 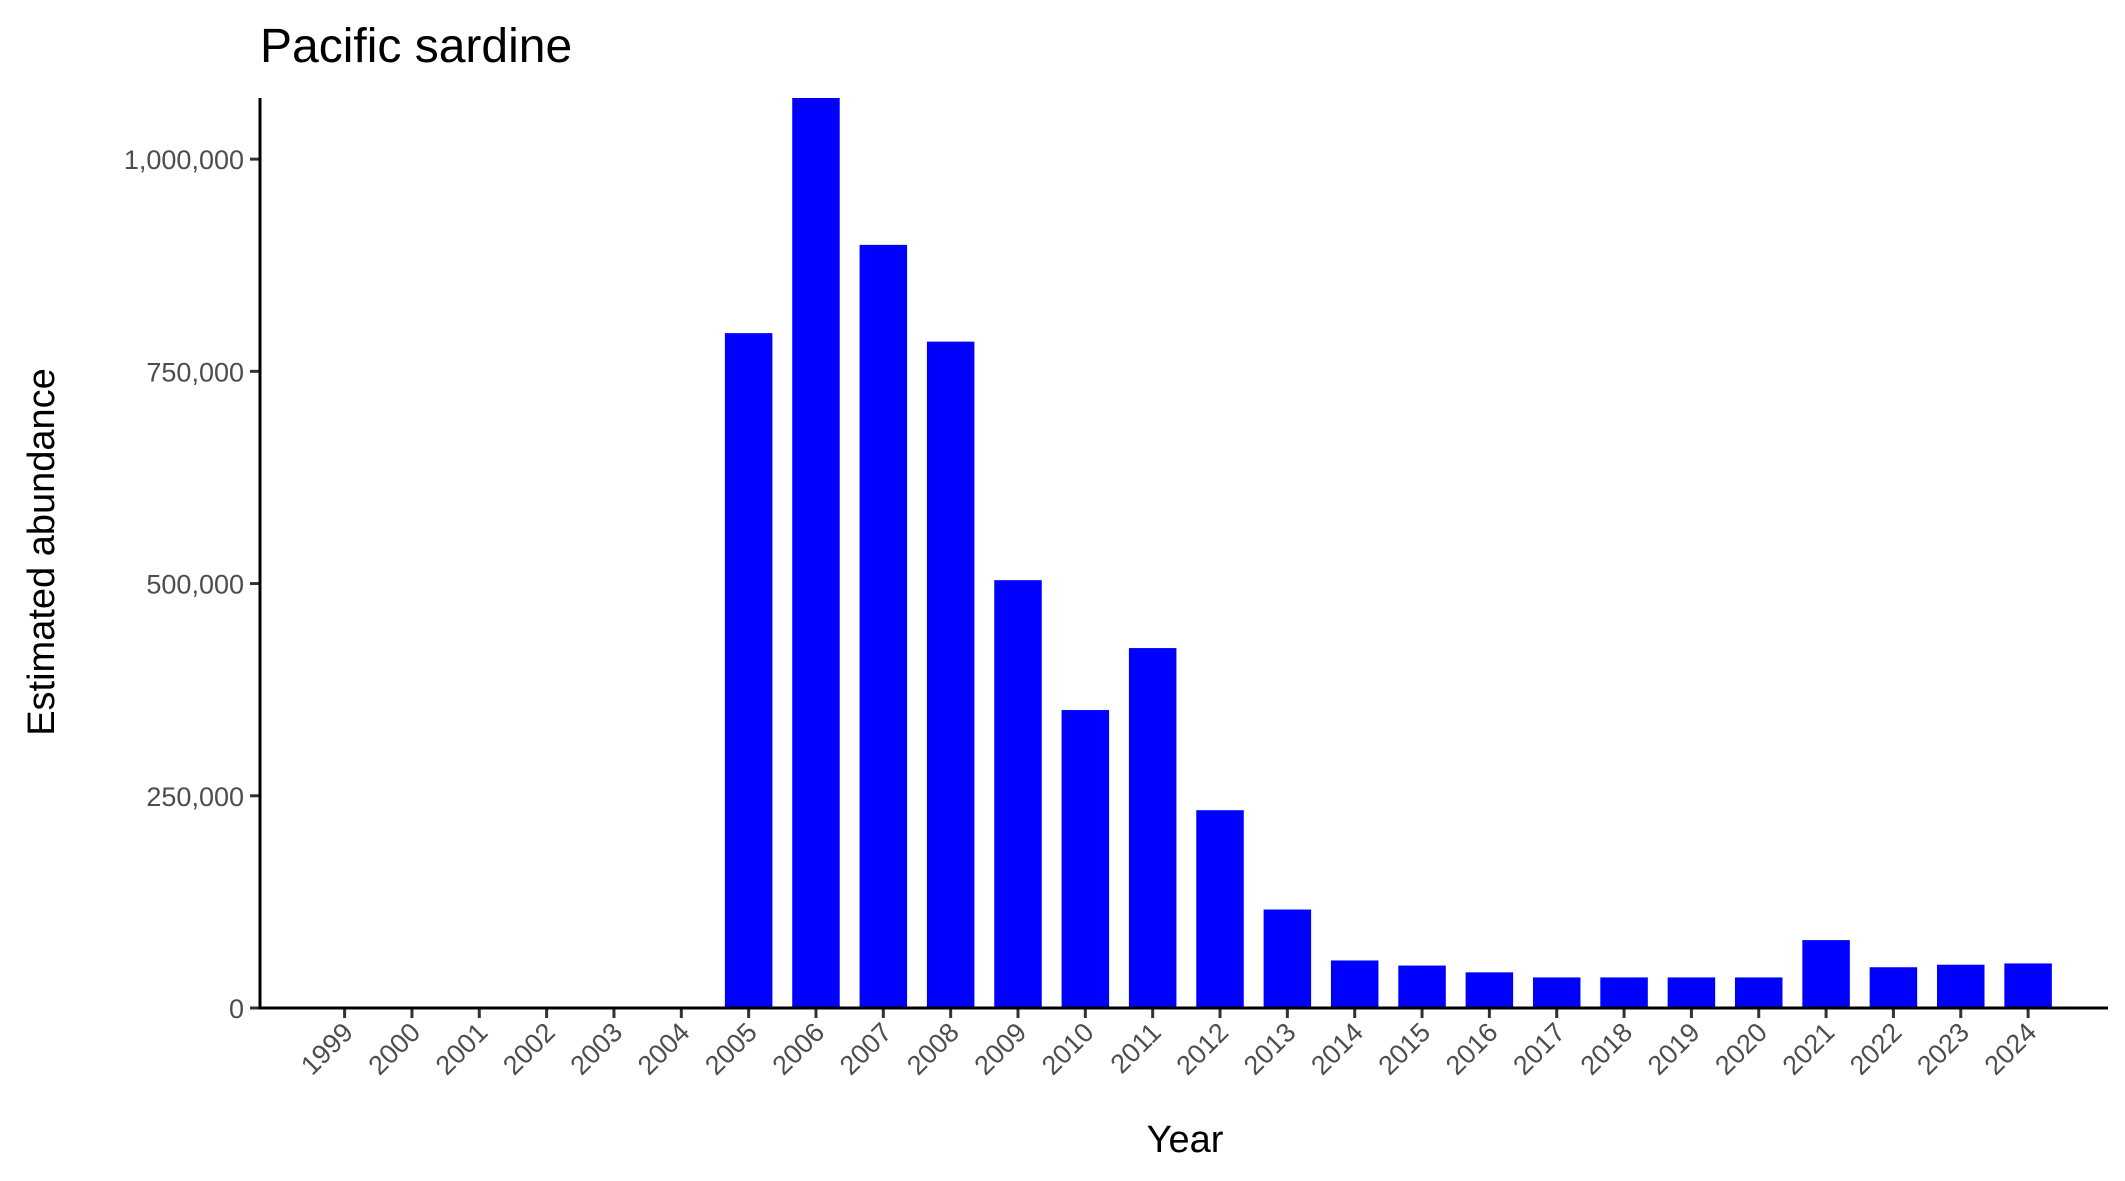 What do you see at coordinates (1422, 986) in the screenshot?
I see `bar-2015` at bounding box center [1422, 986].